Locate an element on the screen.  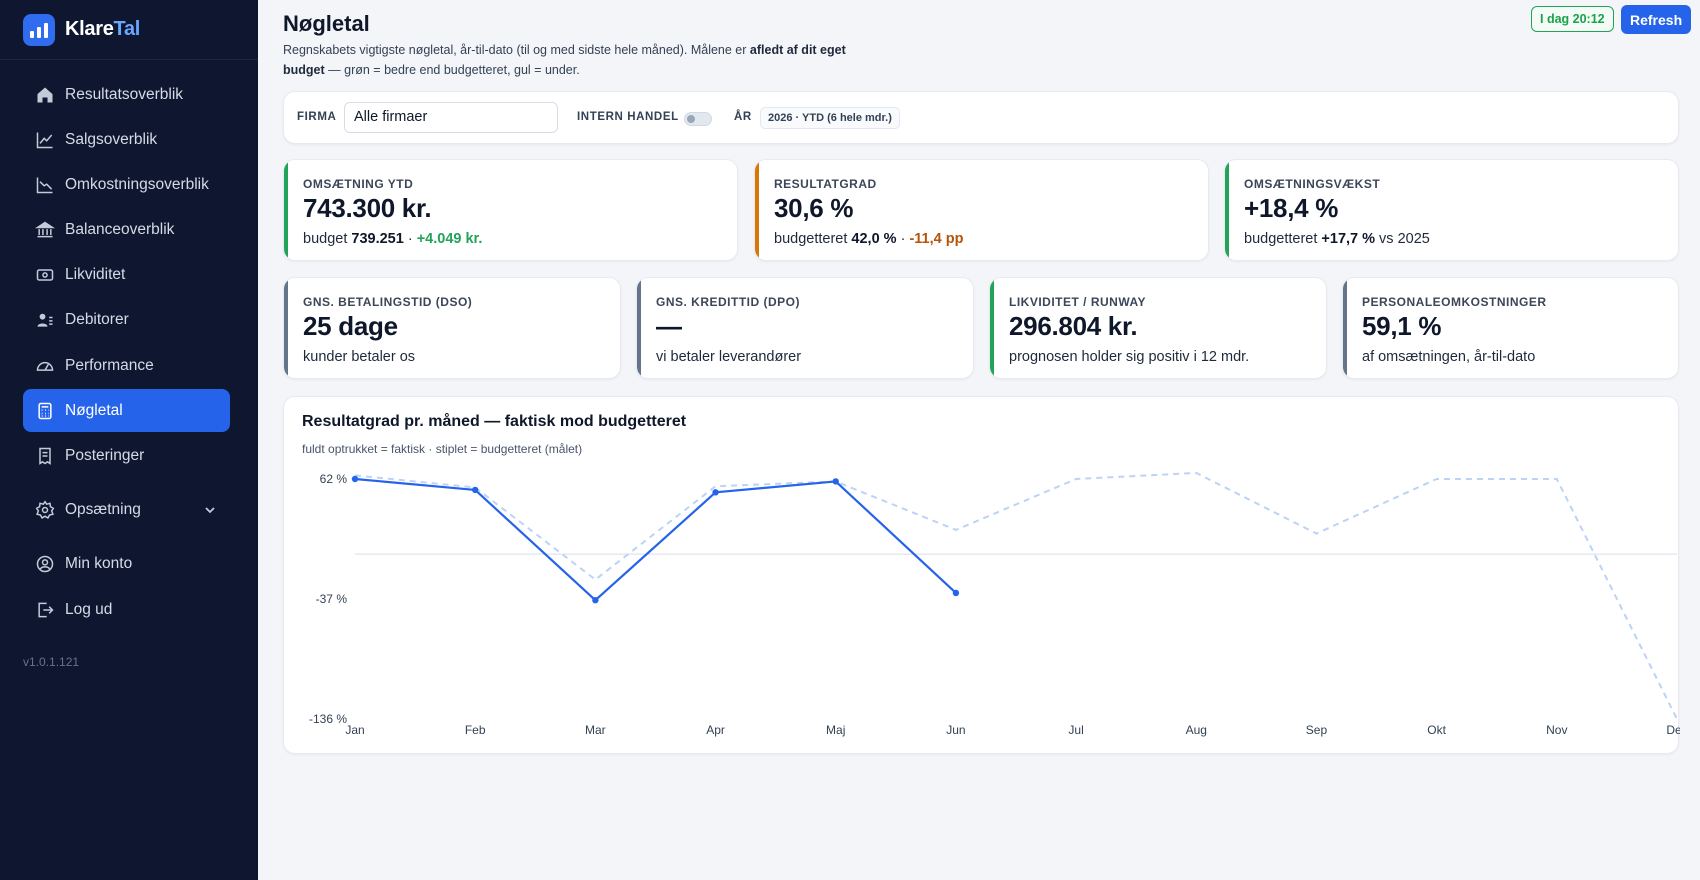
kpi-value: 743.300 kr. is located at coordinates (367, 208).